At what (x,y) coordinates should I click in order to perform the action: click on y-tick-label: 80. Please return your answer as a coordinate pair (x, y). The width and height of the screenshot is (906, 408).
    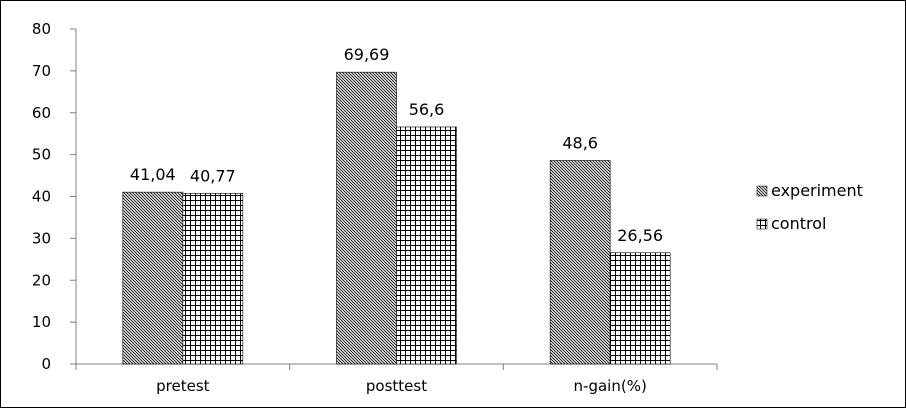
    Looking at the image, I should click on (41, 29).